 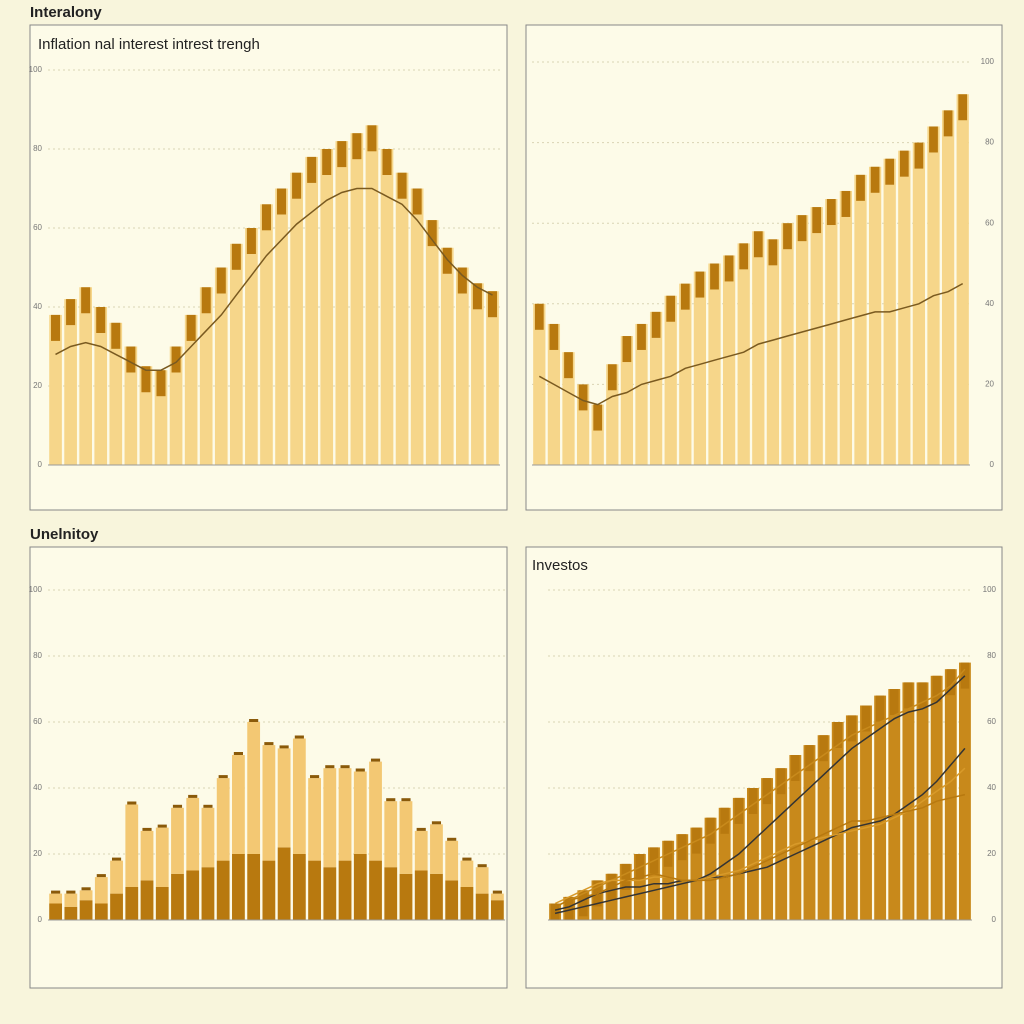 I want to click on y-tick-label: 40, so click(x=991, y=787).